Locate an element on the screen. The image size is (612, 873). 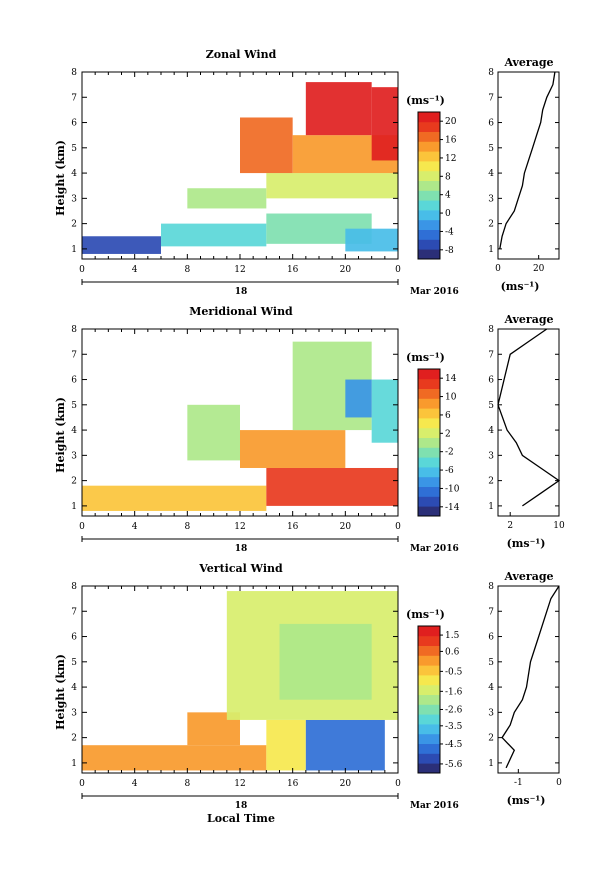
meridional-xtick-label: 0 is located at coordinates (398, 527).